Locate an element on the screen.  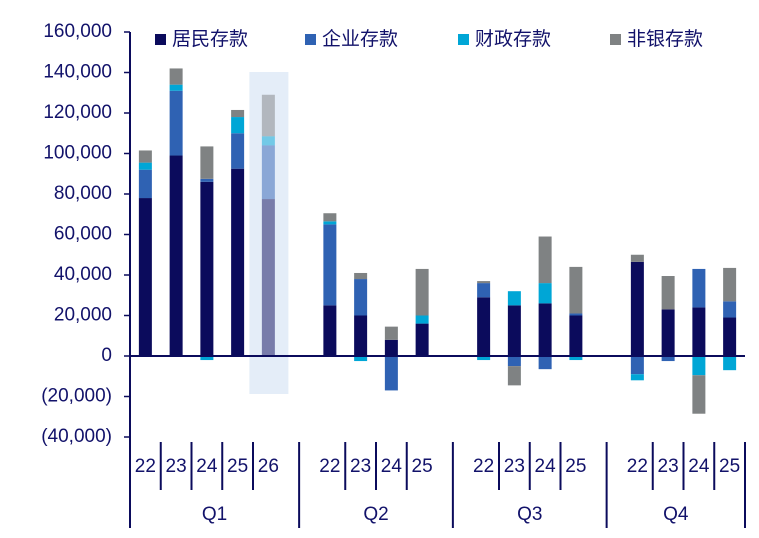
y-tick-label: 160,000 is located at coordinates (77, 31).